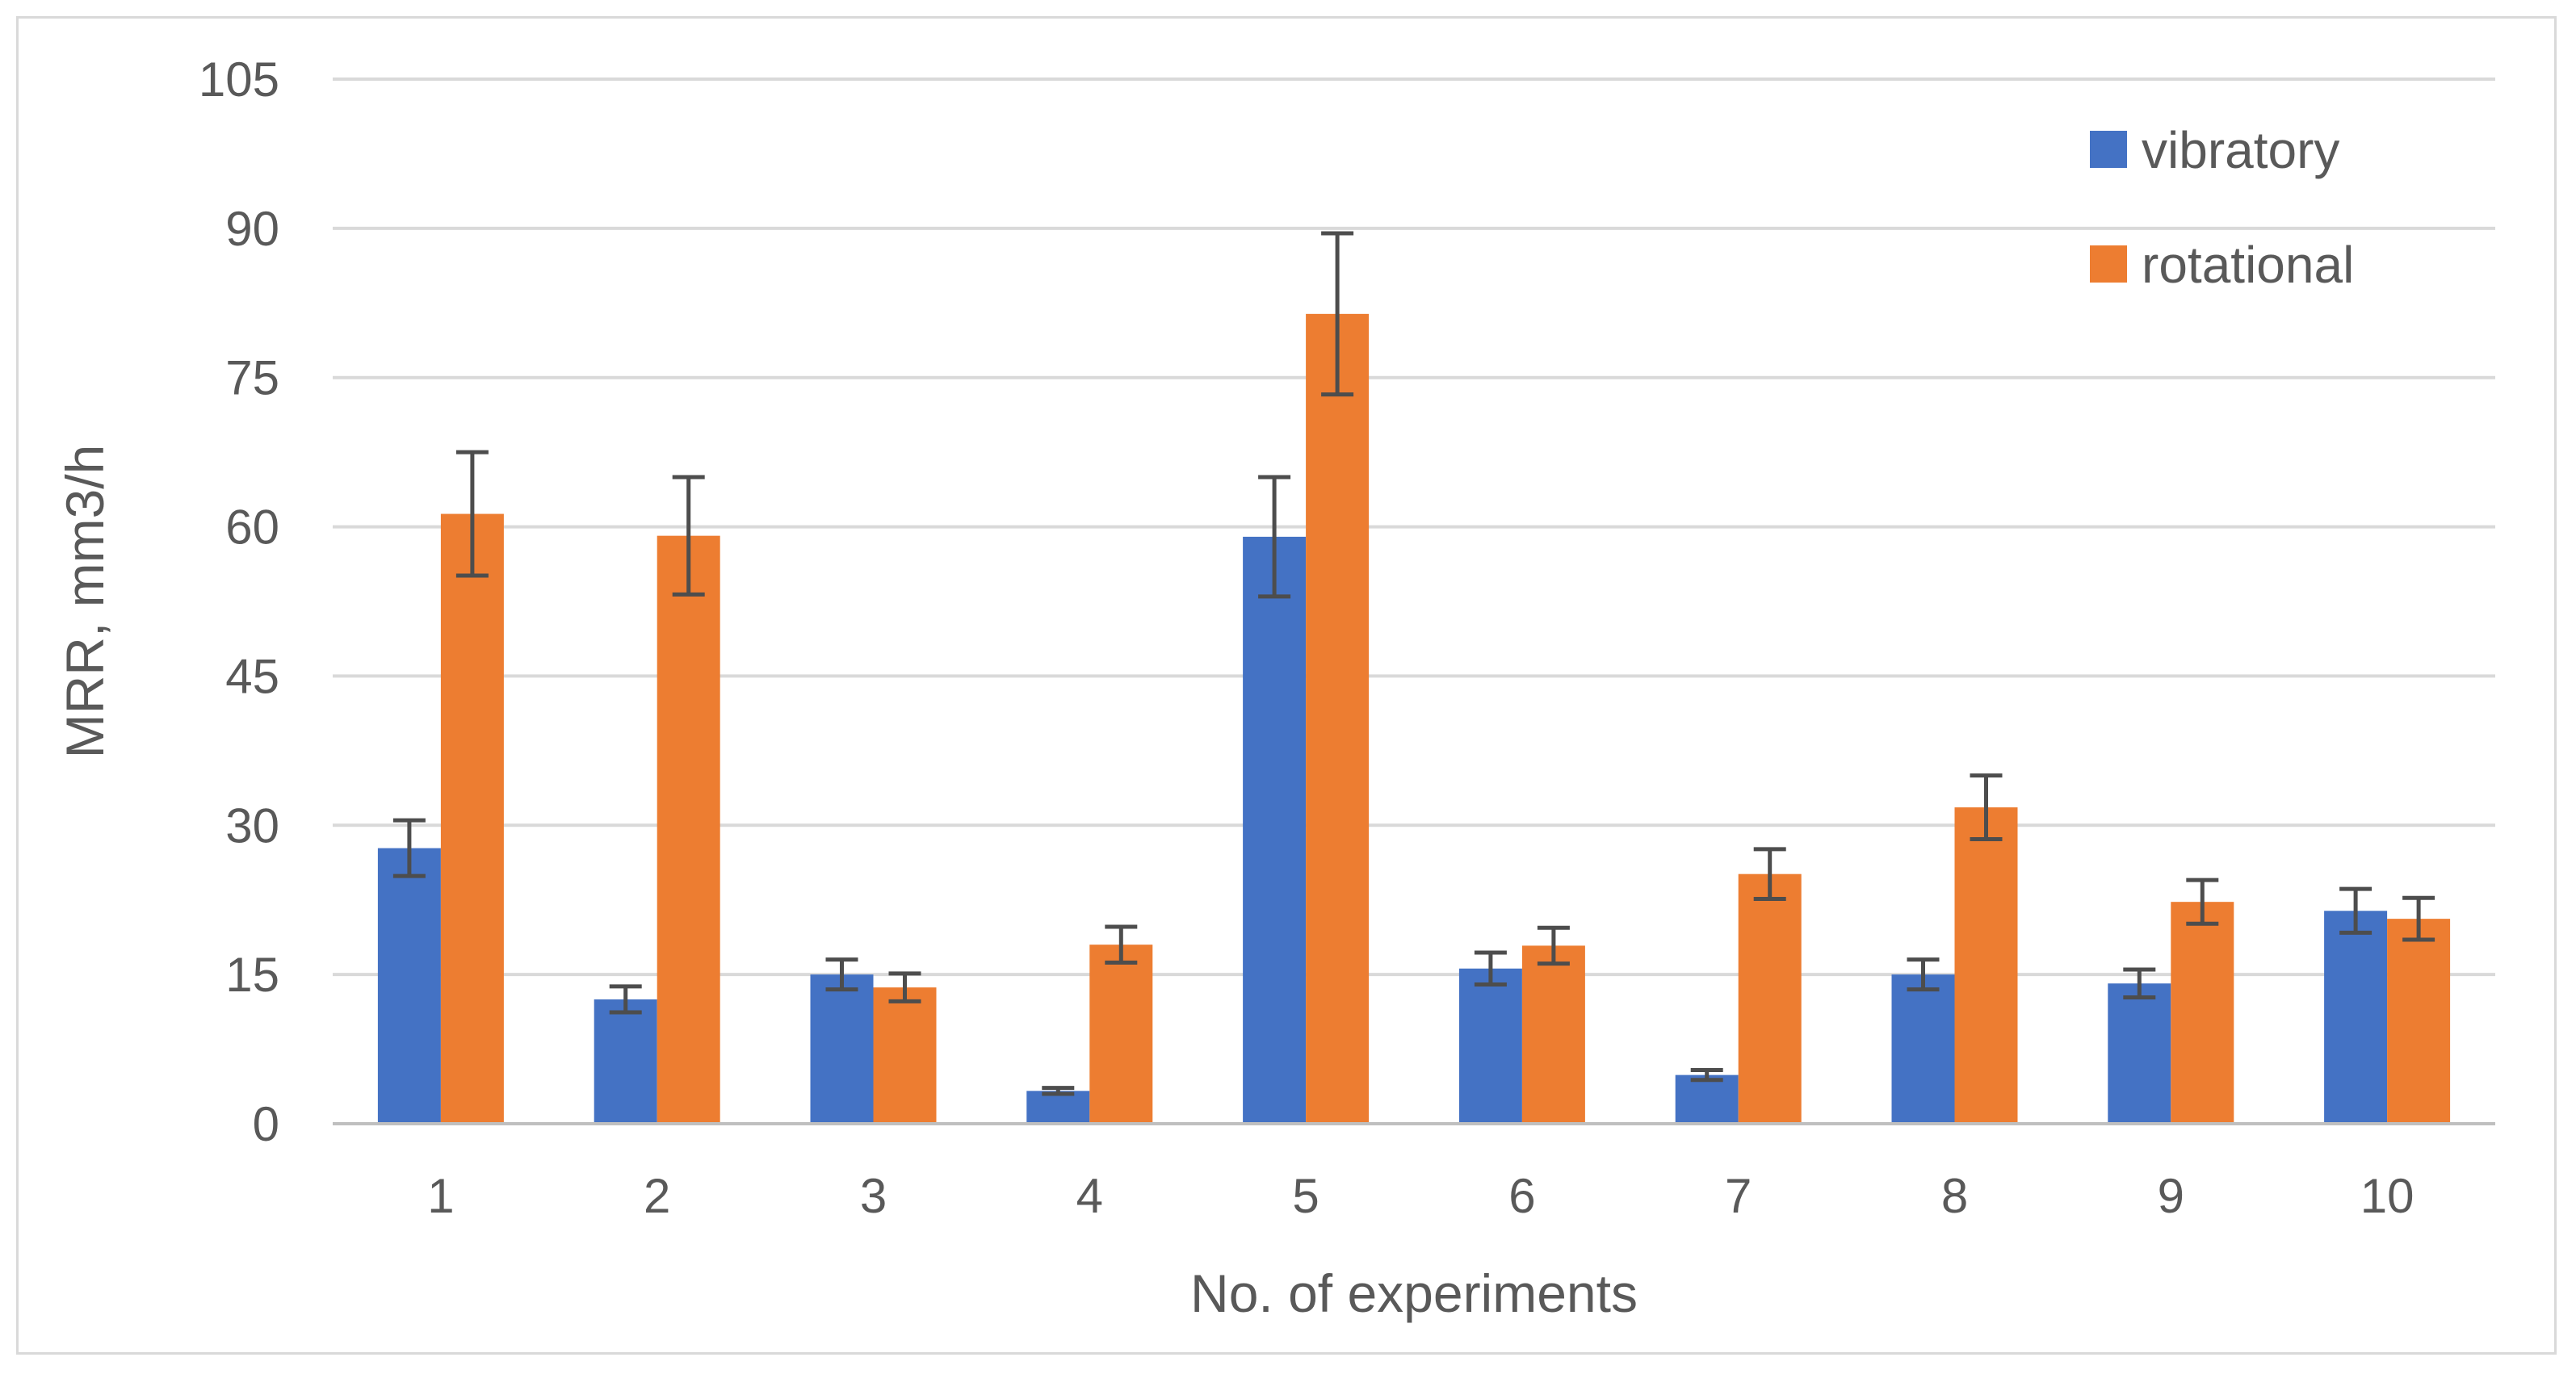 This screenshot has height=1374, width=2576. Describe the element at coordinates (1414, 1293) in the screenshot. I see `x-axis-title: No. of experiments` at that location.